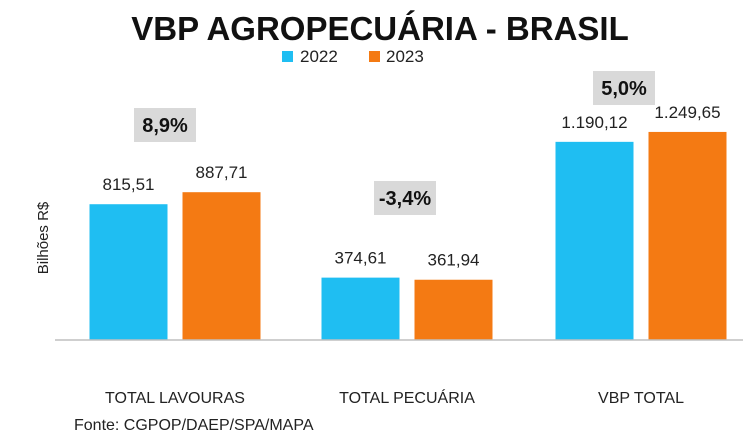 This screenshot has width=743, height=442. What do you see at coordinates (319, 56) in the screenshot?
I see `legend-label-2022: 2022` at bounding box center [319, 56].